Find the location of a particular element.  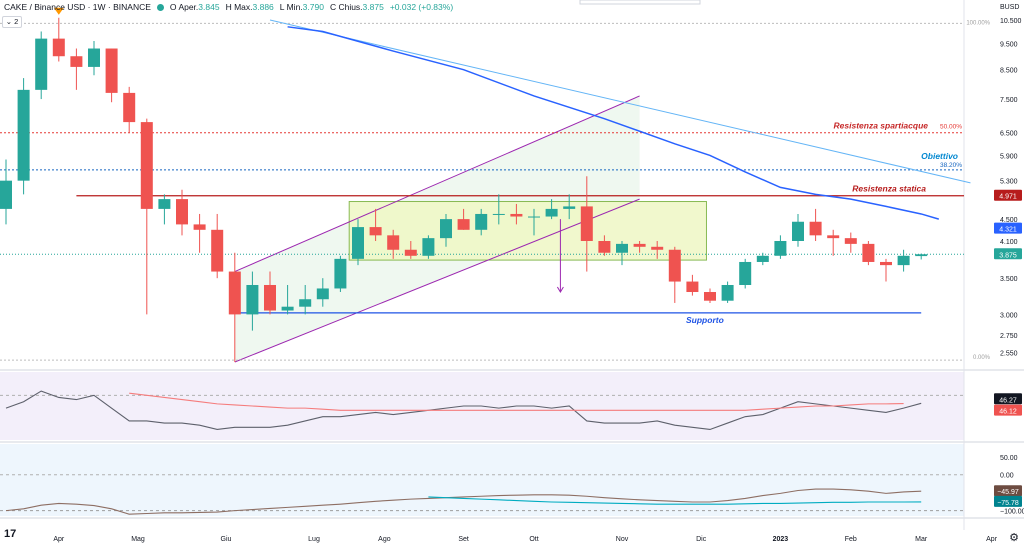

obiettivo-label: Obiettivo is located at coordinates (939, 156).